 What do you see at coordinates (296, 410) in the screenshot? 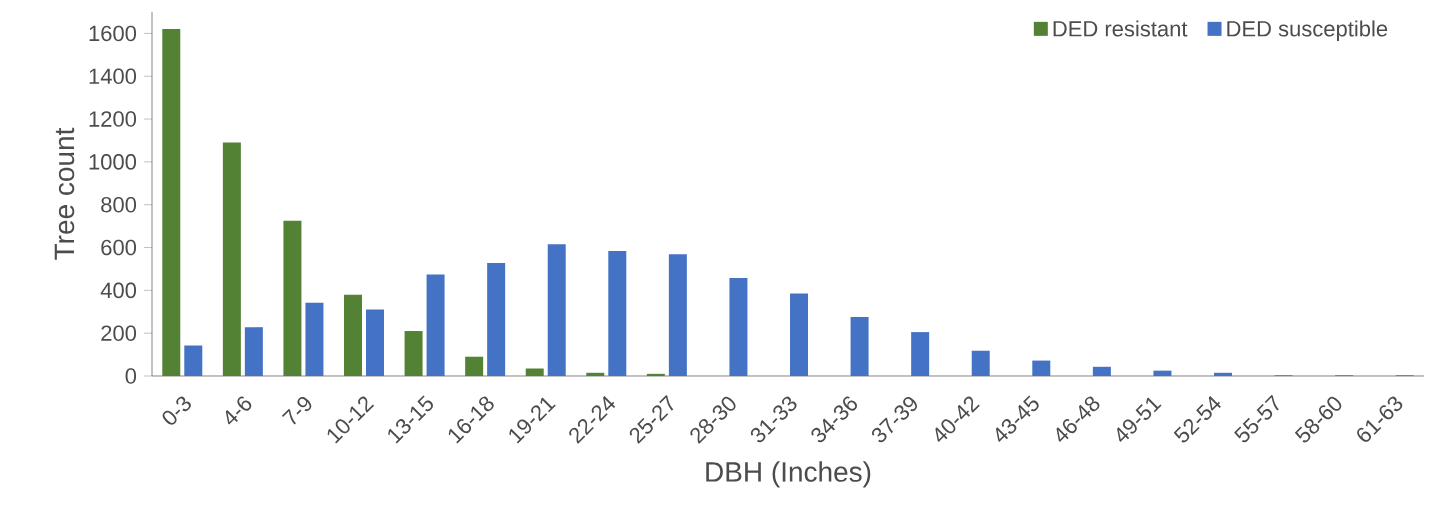
I see `x-tick-label: 7-9` at bounding box center [296, 410].